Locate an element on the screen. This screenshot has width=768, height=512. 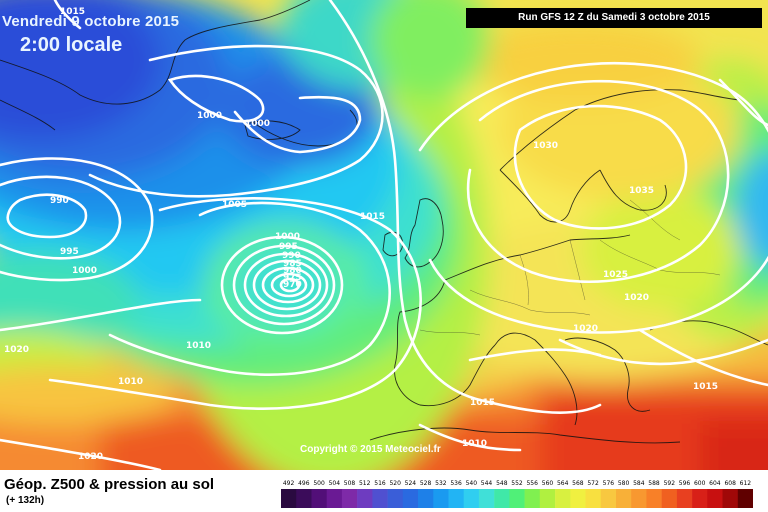
scale-label: 548 is located at coordinates (502, 483).